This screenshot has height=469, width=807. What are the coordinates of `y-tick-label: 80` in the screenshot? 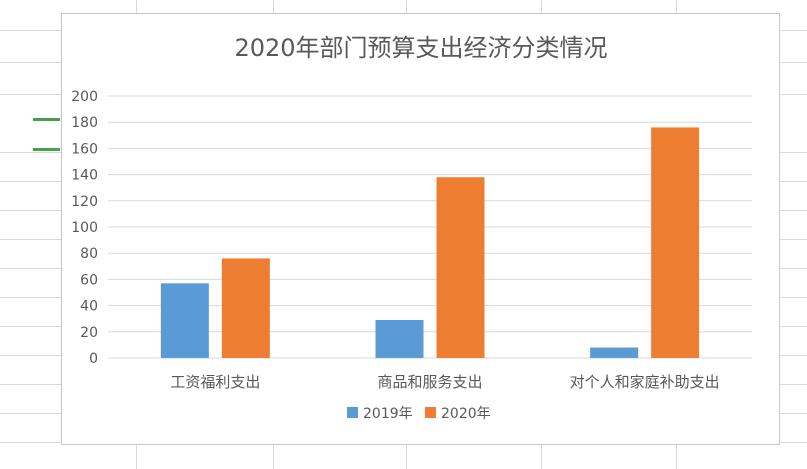 It's located at (89, 254).